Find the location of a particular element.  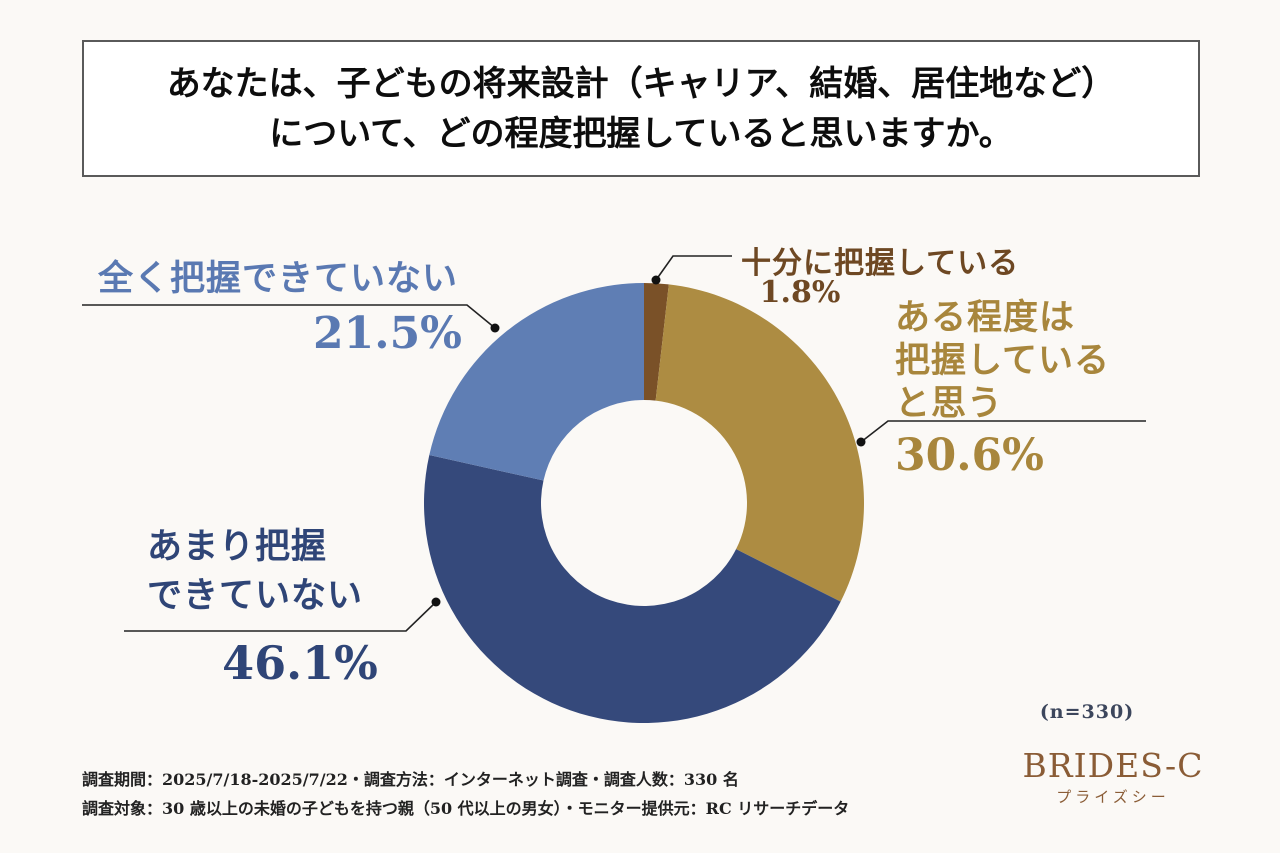

donut-segment-not_much is located at coordinates (632, 589).